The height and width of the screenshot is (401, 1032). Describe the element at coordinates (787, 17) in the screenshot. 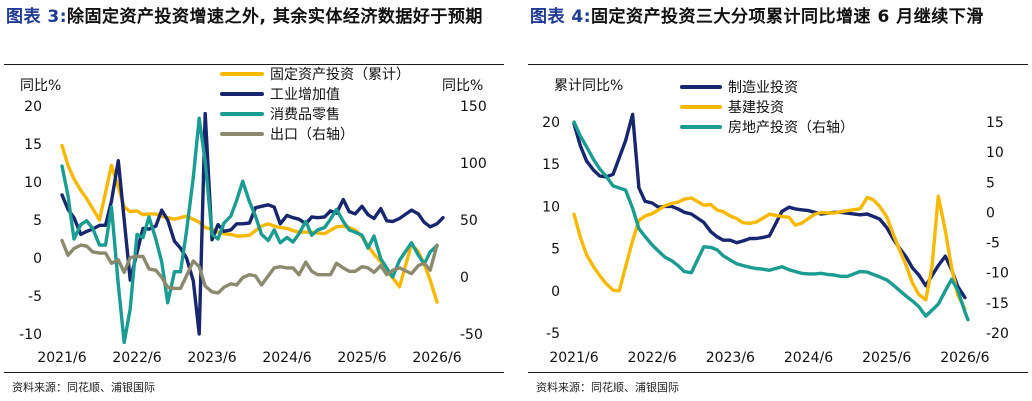

I see `figure-title-text-right: 固定资产投资三大分项累计同比增速 6 月继续下滑` at that location.